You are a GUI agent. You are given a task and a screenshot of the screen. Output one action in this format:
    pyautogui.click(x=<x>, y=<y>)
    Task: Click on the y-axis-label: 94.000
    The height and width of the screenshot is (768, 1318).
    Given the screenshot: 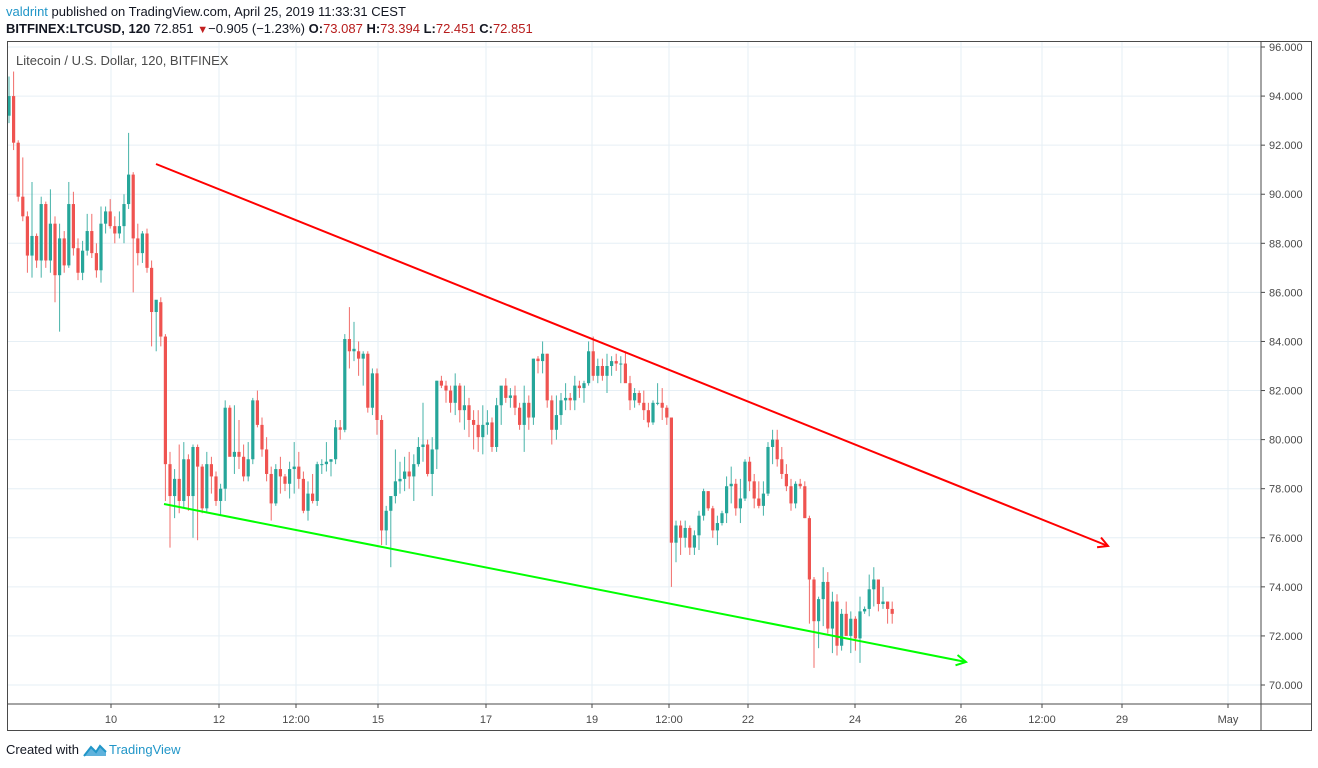 What is the action you would take?
    pyautogui.click(x=1286, y=97)
    